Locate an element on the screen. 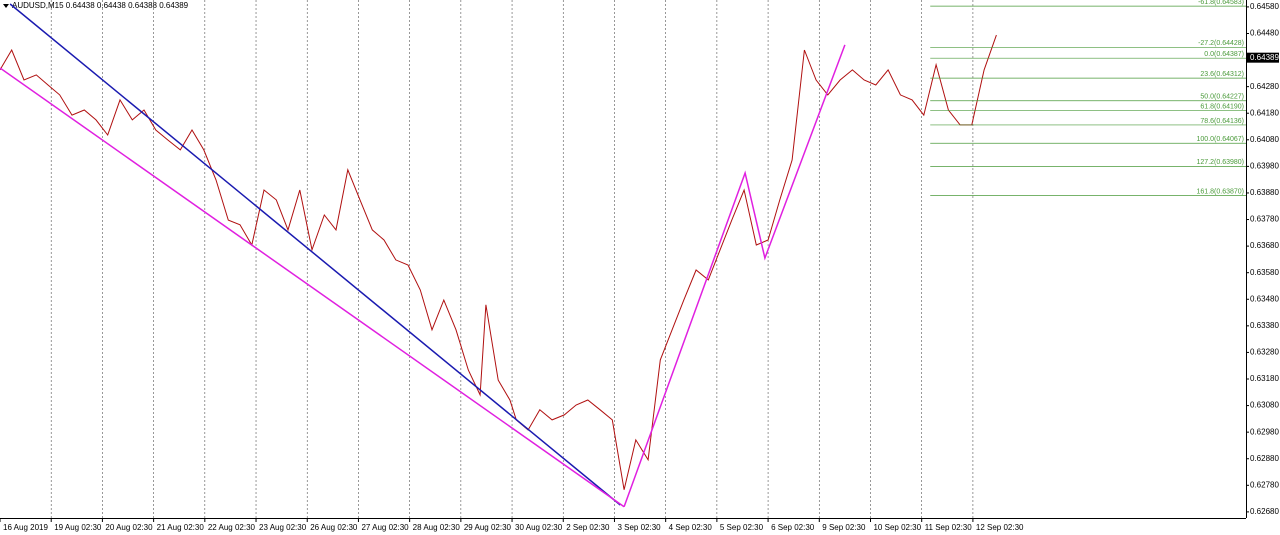 The width and height of the screenshot is (1280, 535). y-tick-label: 0.63680 is located at coordinates (1264, 245).